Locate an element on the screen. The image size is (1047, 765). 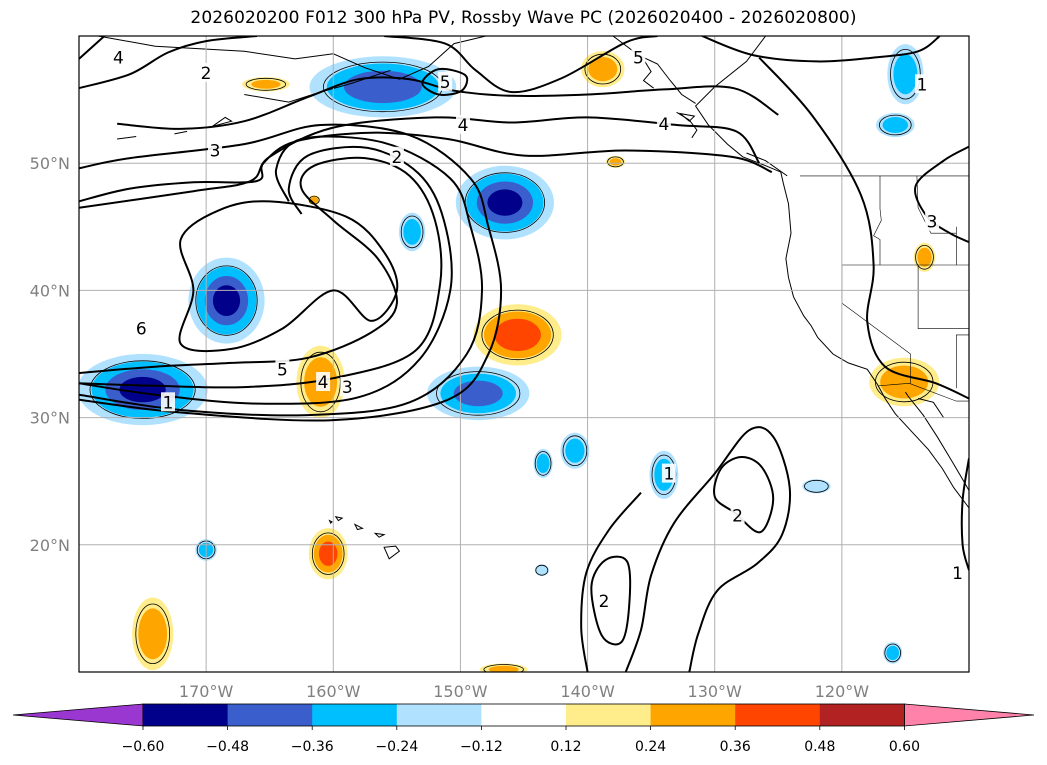
contour-label: 6 is located at coordinates (141, 330).